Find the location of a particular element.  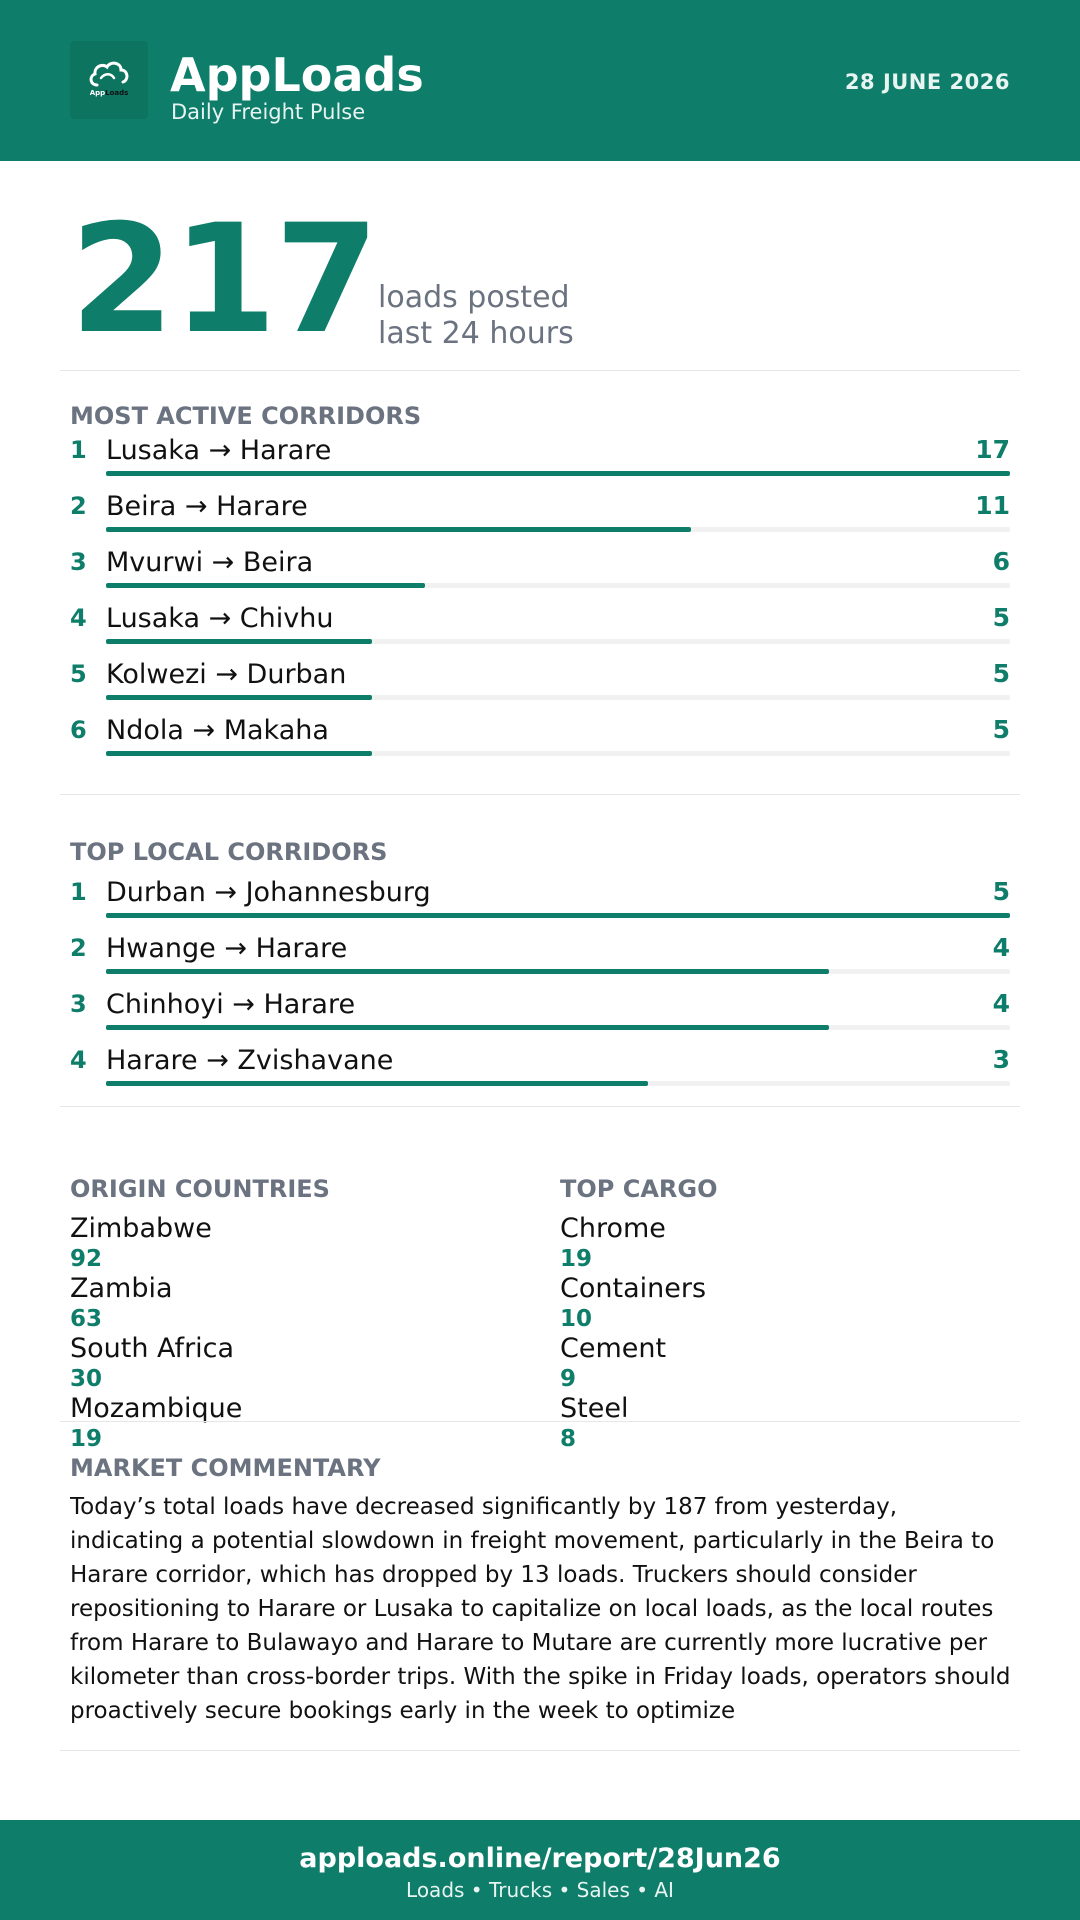

corridor-row: 3 Mvurwi → Beira 6 is located at coordinates (540, 575).